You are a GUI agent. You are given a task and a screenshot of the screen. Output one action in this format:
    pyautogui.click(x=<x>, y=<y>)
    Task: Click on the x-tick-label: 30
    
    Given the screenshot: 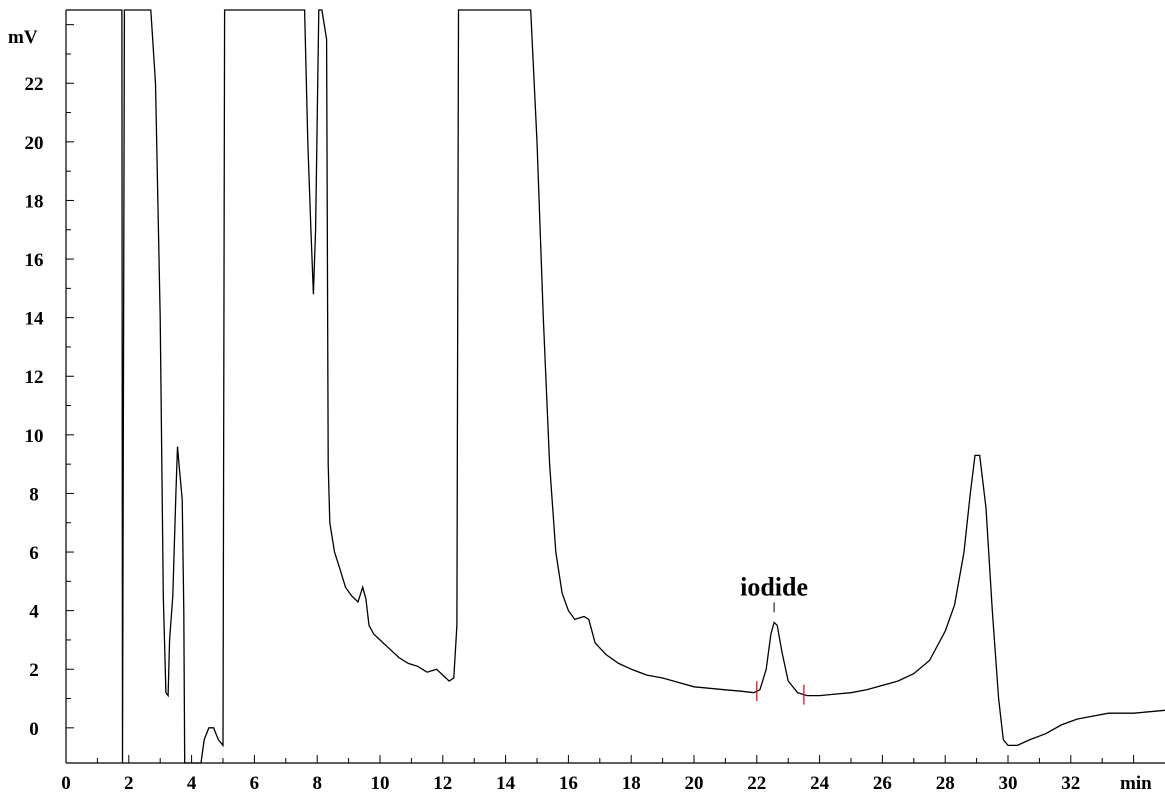 What is the action you would take?
    pyautogui.click(x=1008, y=783)
    